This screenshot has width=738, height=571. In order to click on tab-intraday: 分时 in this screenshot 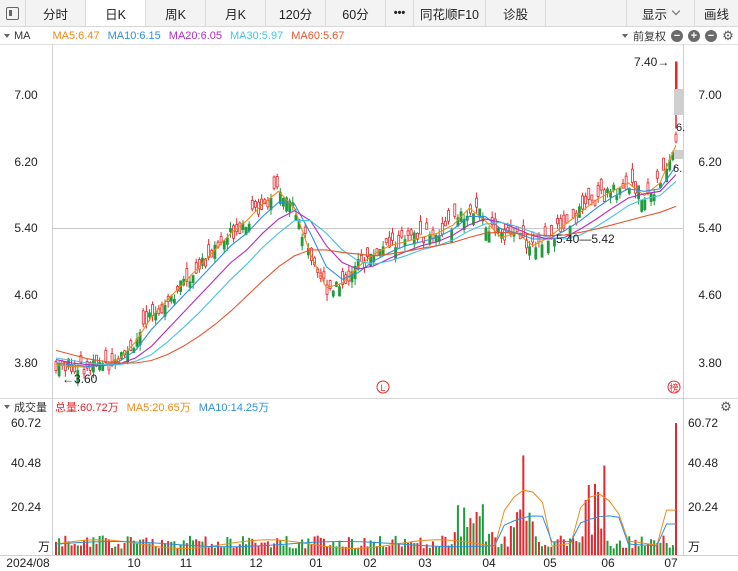, I will do `click(56, 13)`.